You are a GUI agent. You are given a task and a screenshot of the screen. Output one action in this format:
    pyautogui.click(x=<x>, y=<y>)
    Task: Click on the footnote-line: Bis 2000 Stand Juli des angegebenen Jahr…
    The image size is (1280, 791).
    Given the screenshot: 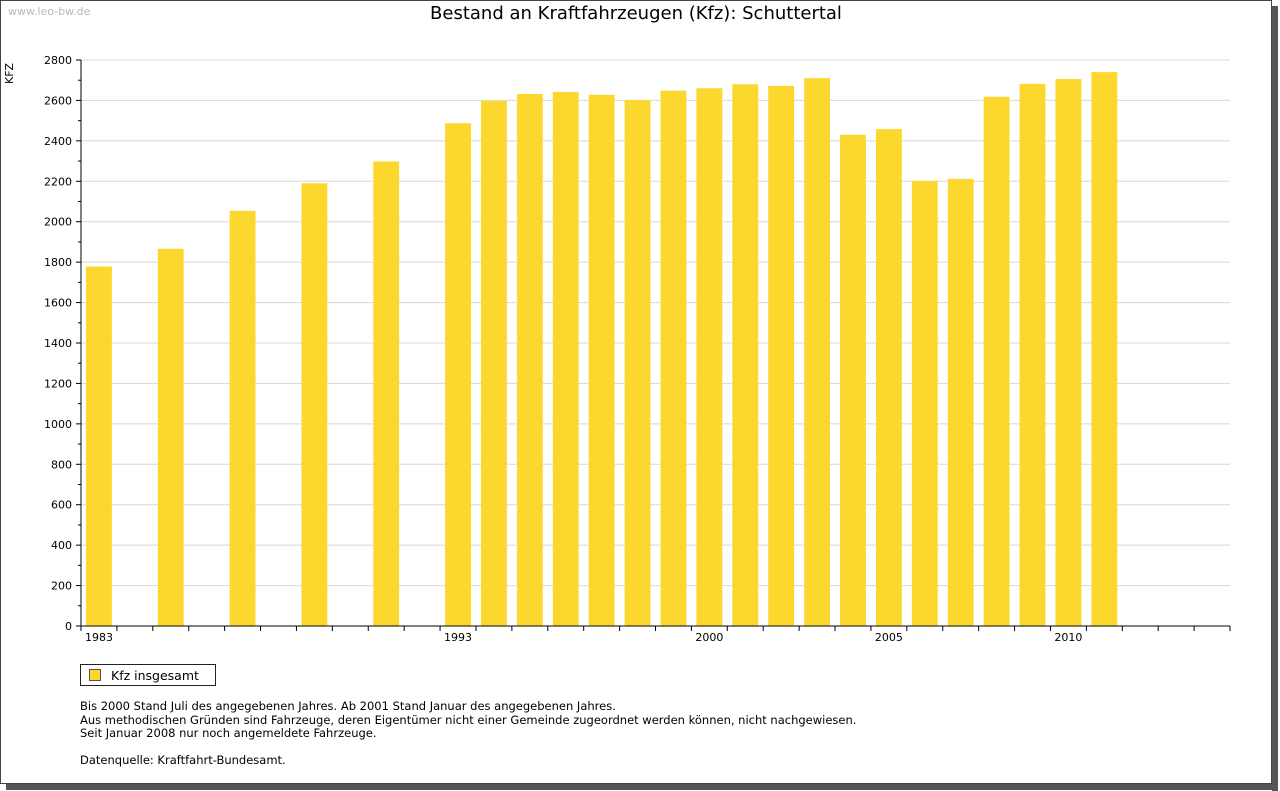 What is the action you would take?
    pyautogui.click(x=348, y=706)
    